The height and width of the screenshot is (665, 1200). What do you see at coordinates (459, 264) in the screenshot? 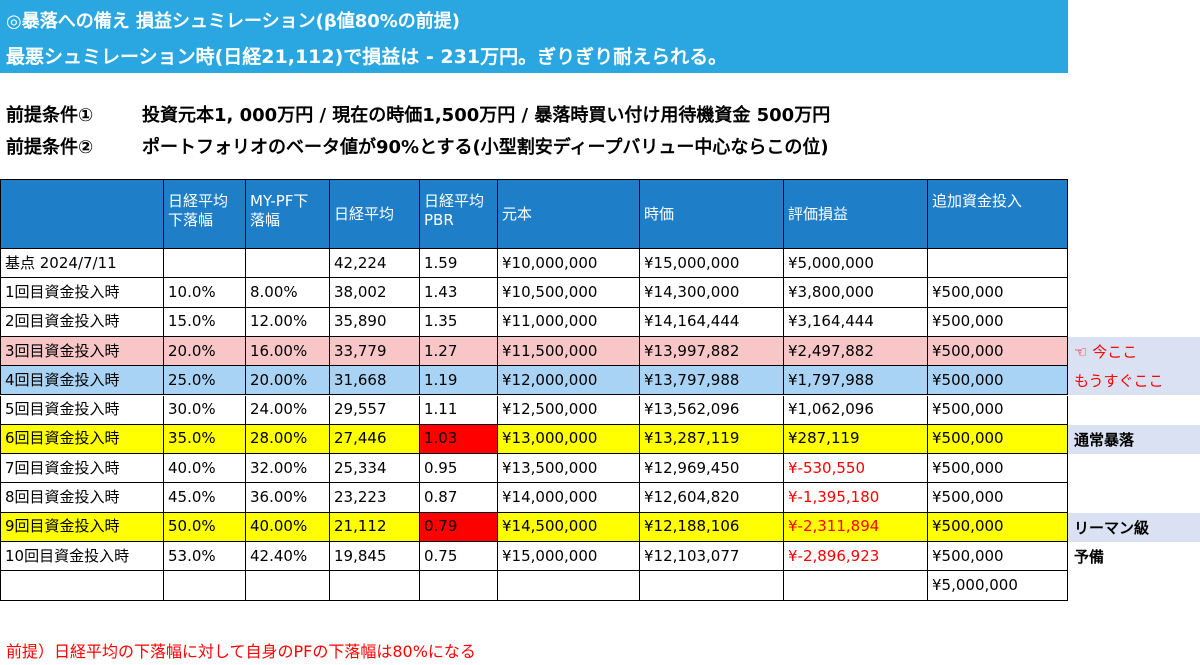
I see `cell-nikkei-pbr: 1.59` at bounding box center [459, 264].